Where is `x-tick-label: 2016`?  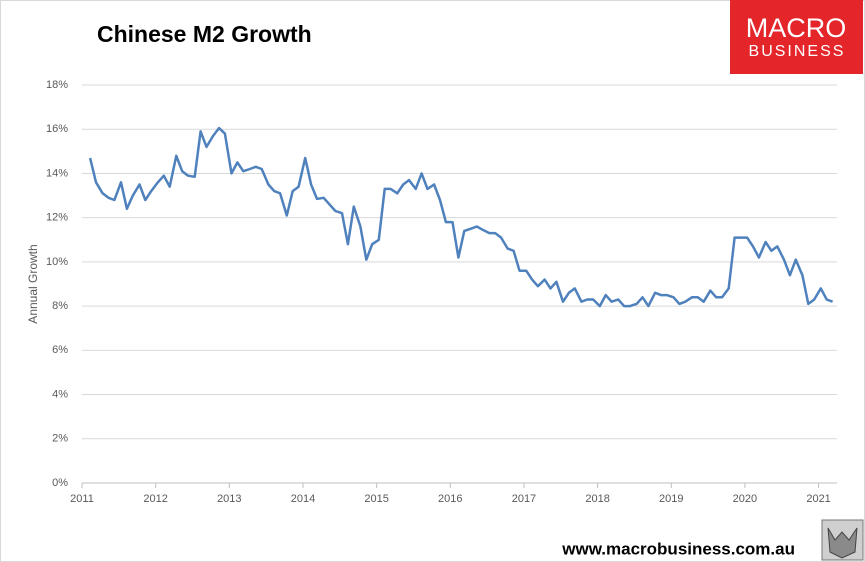 x-tick-label: 2016 is located at coordinates (450, 499).